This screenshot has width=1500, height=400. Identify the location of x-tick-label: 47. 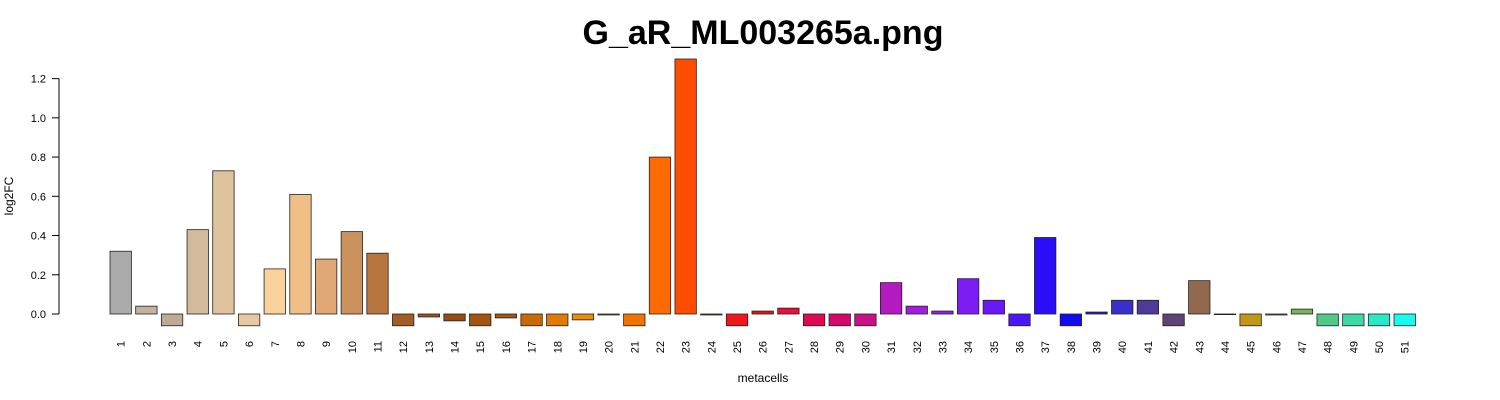
(1303, 347).